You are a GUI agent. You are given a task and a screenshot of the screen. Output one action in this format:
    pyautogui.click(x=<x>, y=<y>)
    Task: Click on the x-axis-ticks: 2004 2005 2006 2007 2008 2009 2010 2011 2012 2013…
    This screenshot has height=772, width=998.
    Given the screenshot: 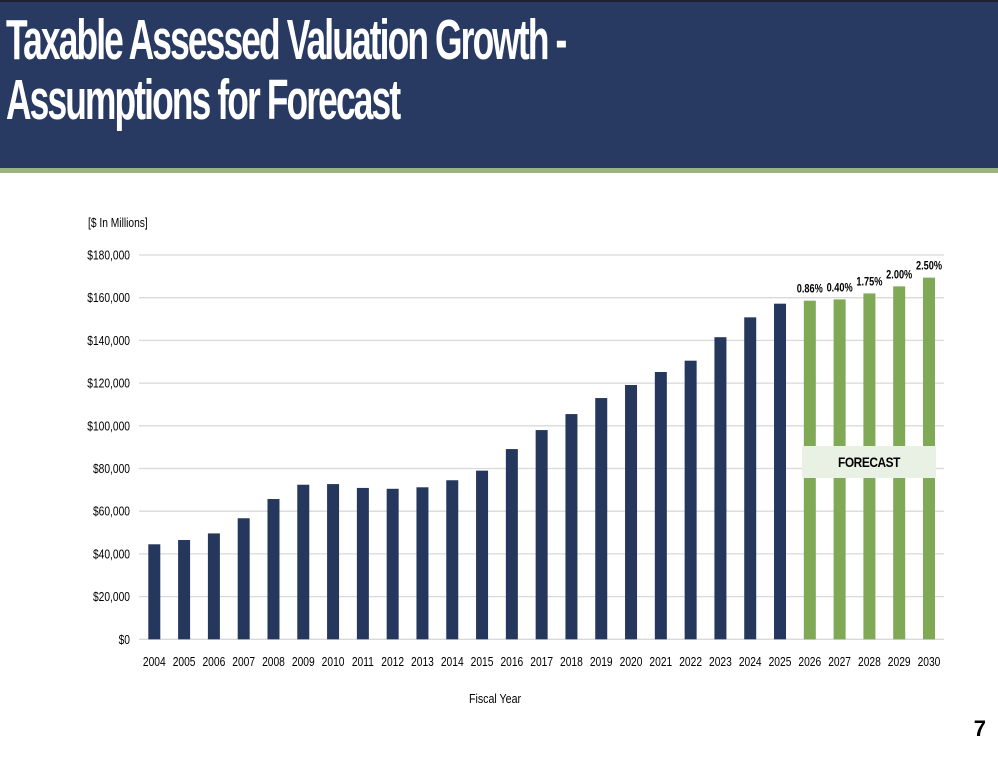 What is the action you would take?
    pyautogui.click(x=541, y=662)
    